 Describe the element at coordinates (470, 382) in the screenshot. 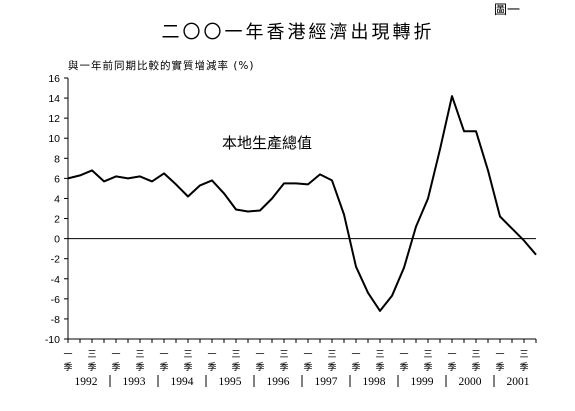

I see `x-year-label: 2000` at that location.